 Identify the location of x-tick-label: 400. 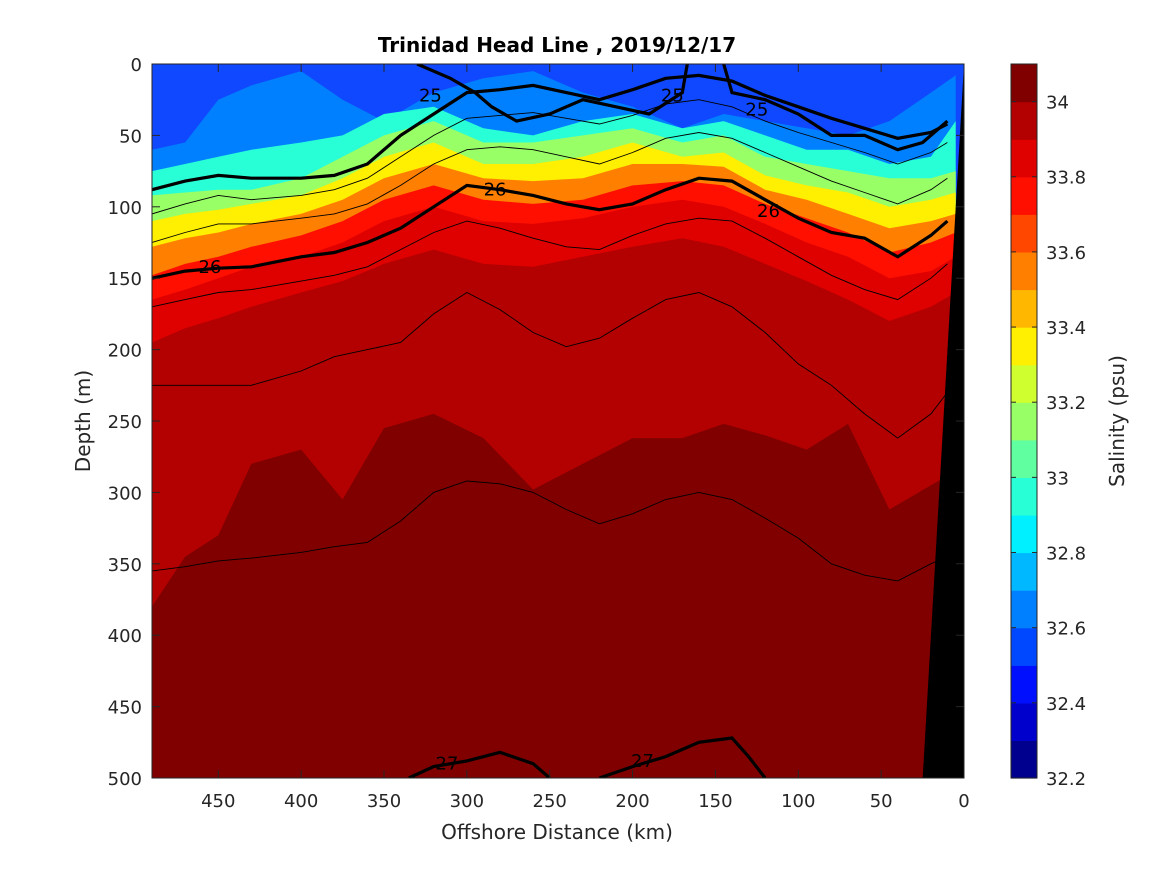
(301, 801).